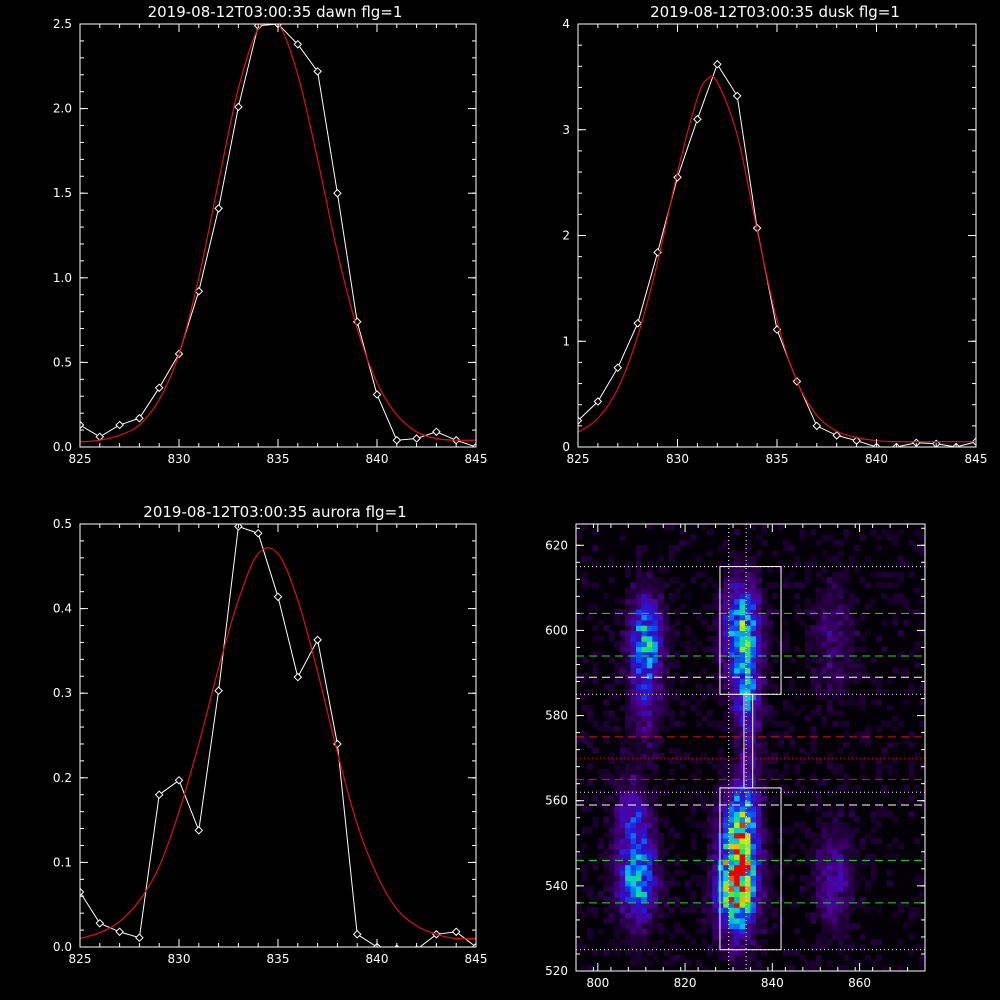  Describe the element at coordinates (737, 96) in the screenshot. I see `dusk-data-point` at that location.